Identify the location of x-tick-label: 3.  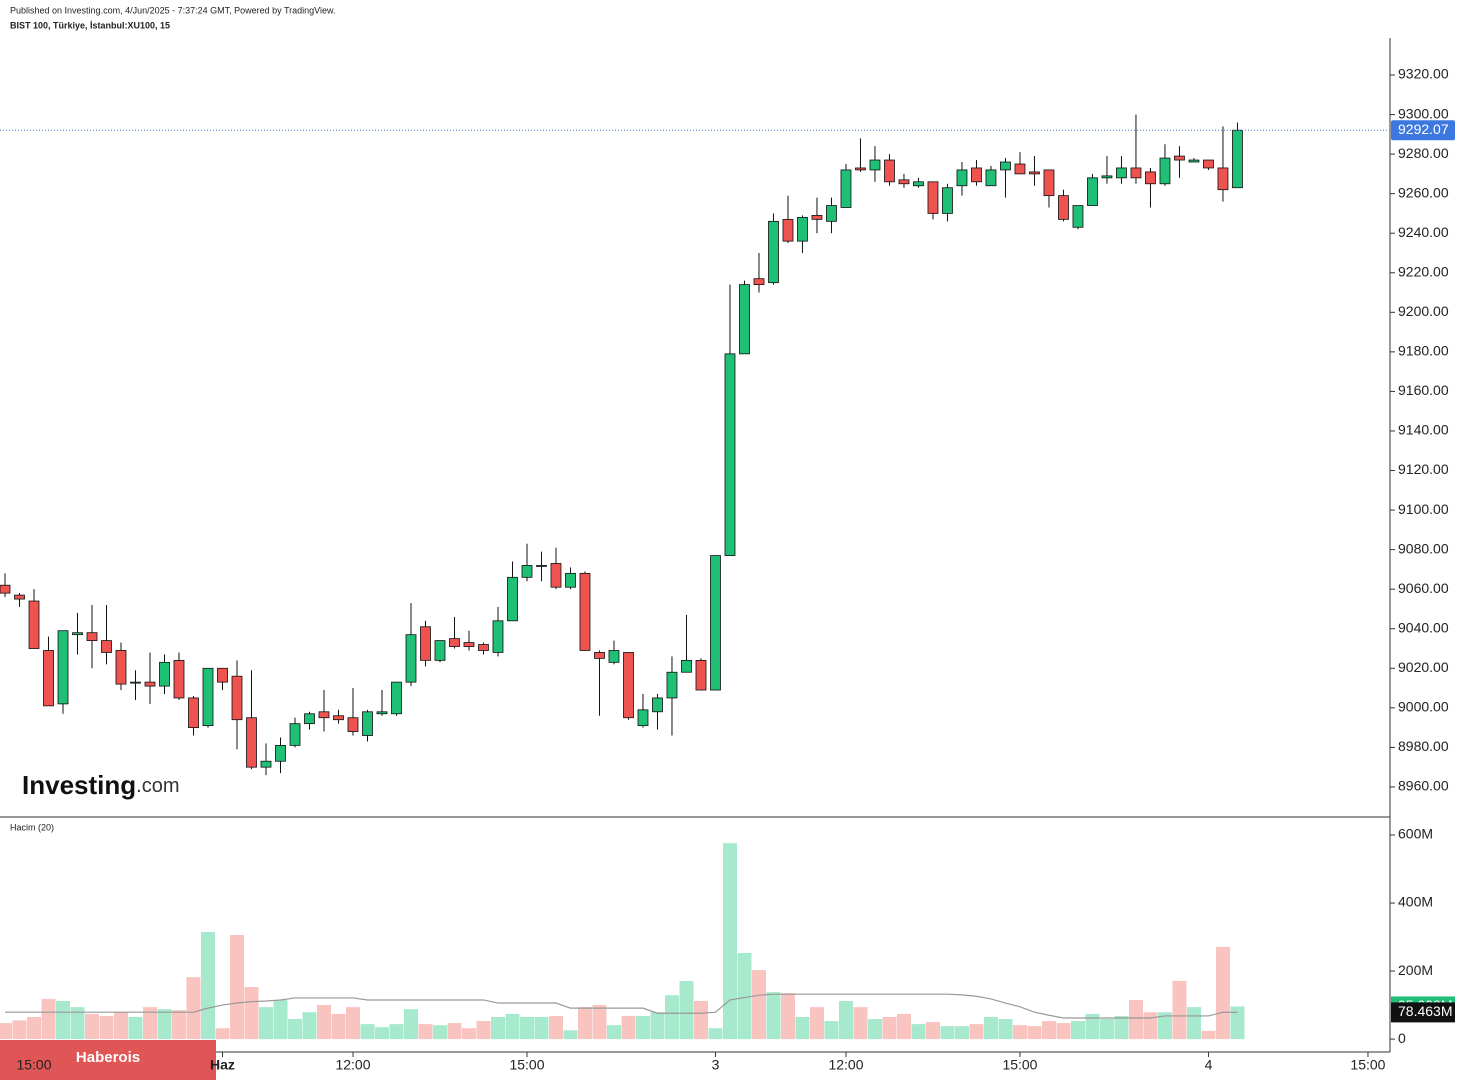
(716, 1065).